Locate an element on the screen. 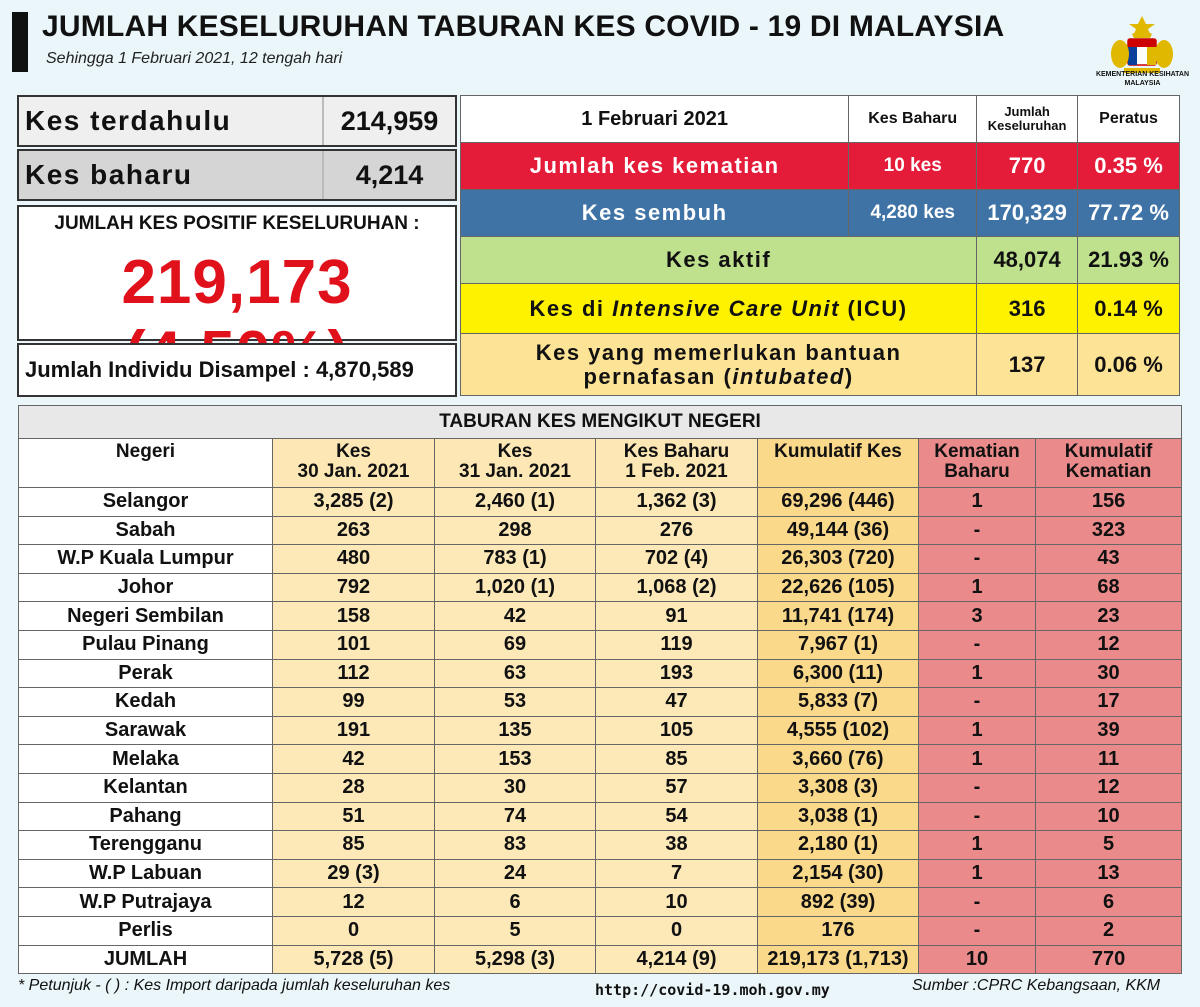  source-url-link: http://covid-19.moh.gov.my is located at coordinates (712, 990).